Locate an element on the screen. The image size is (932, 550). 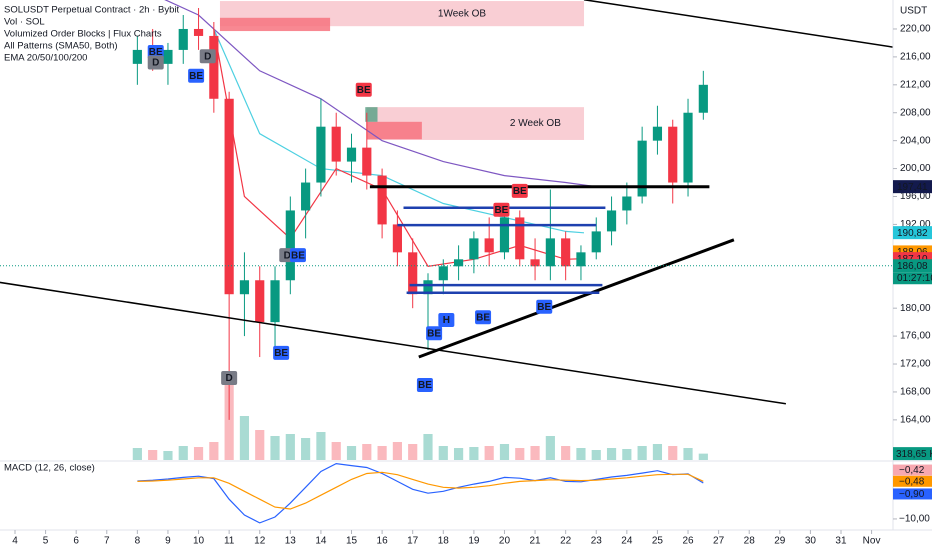
macd-pane is located at coordinates (420, 493).